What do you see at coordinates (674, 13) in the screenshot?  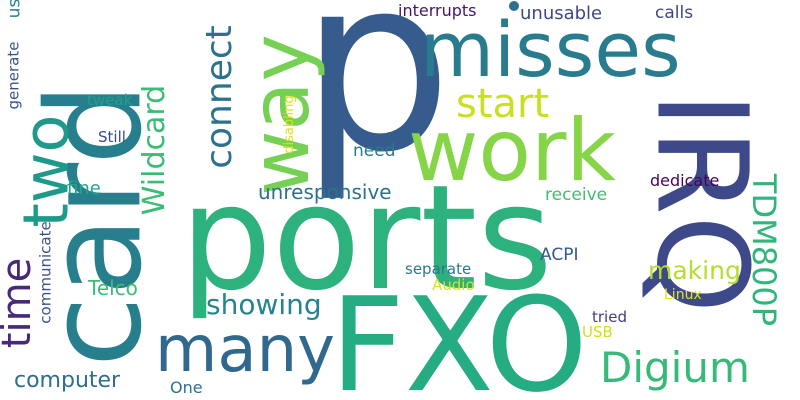 I see `word-calls: calls` at bounding box center [674, 13].